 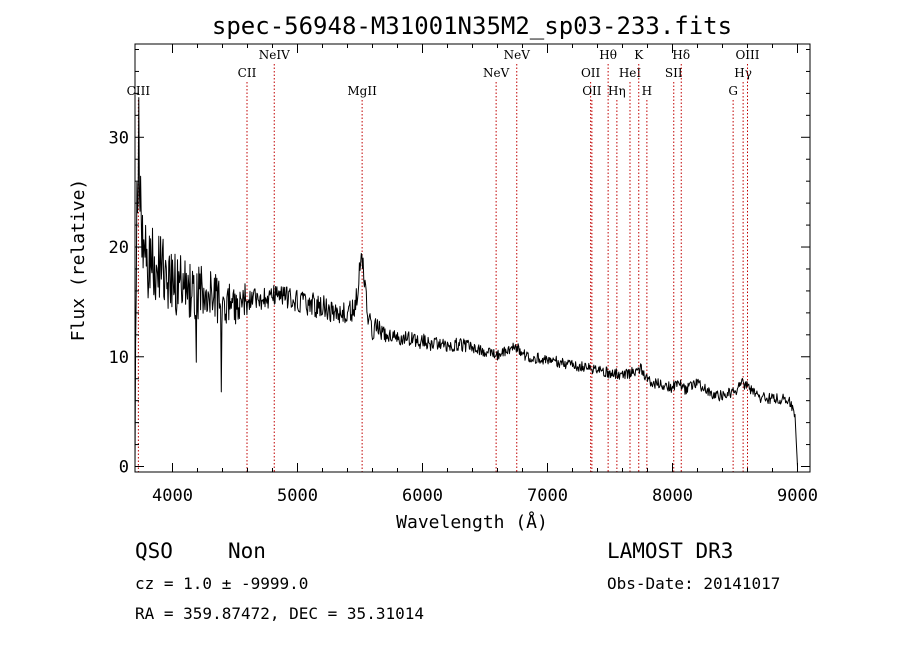 I want to click on y-axis-label: Flux (relative), so click(x=78, y=260).